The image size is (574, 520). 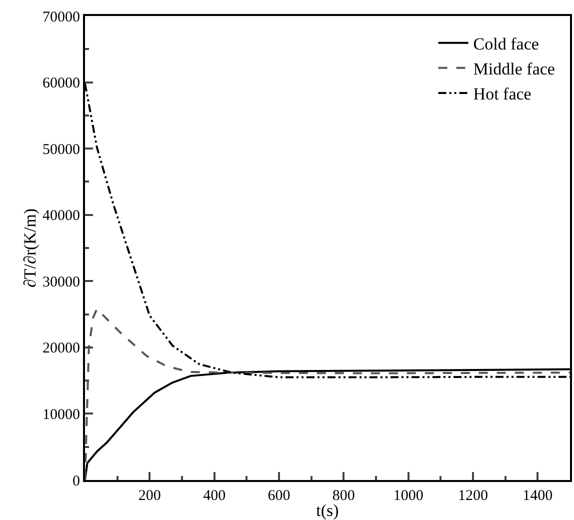 What do you see at coordinates (61, 282) in the screenshot?
I see `y-tick-label: 30000` at bounding box center [61, 282].